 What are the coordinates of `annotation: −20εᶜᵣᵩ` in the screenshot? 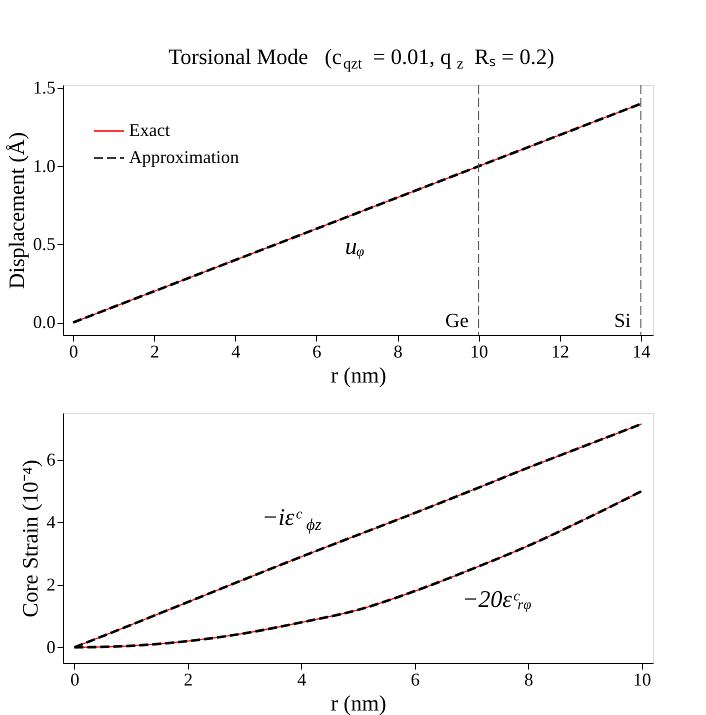 It's located at (497, 600).